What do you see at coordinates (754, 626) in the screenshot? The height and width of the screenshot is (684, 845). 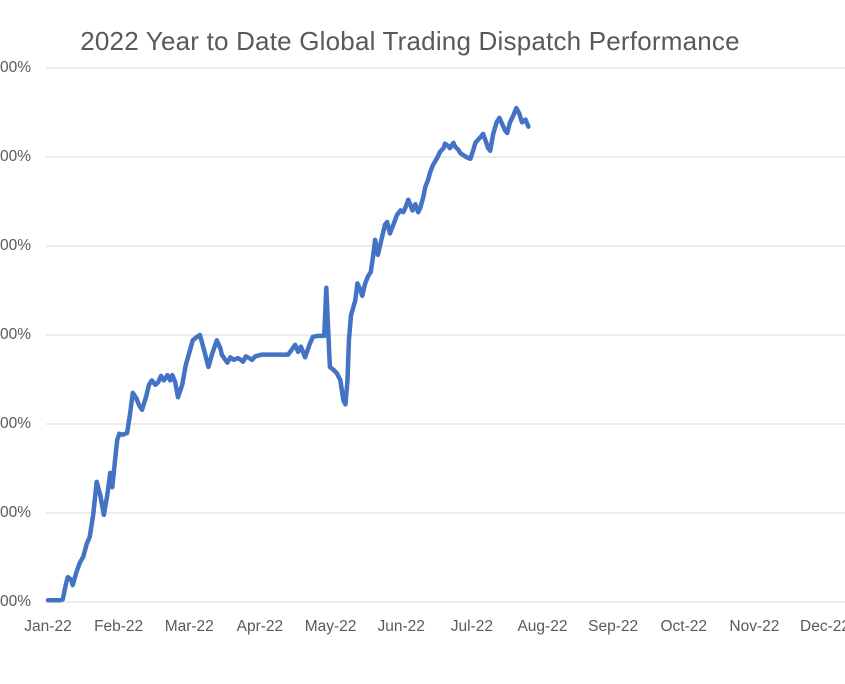 I see `x-tick-label: Nov-22` at bounding box center [754, 626].